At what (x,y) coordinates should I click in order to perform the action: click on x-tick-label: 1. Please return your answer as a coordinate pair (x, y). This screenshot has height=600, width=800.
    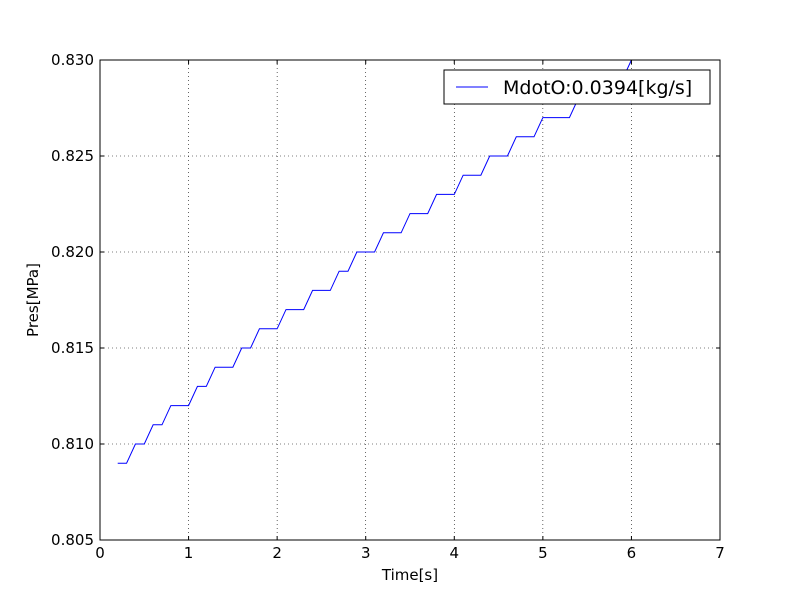
    Looking at the image, I should click on (189, 553).